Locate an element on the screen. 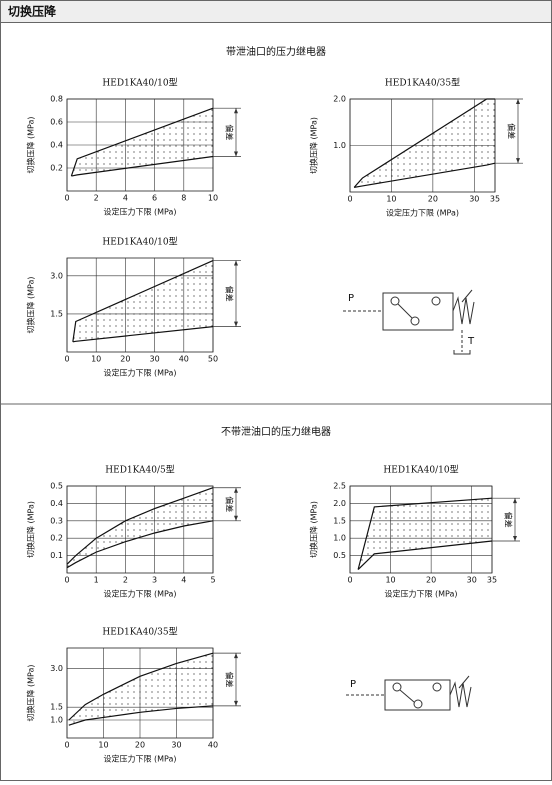 The height and width of the screenshot is (785, 552). x-tick-label: 1 is located at coordinates (96, 580).